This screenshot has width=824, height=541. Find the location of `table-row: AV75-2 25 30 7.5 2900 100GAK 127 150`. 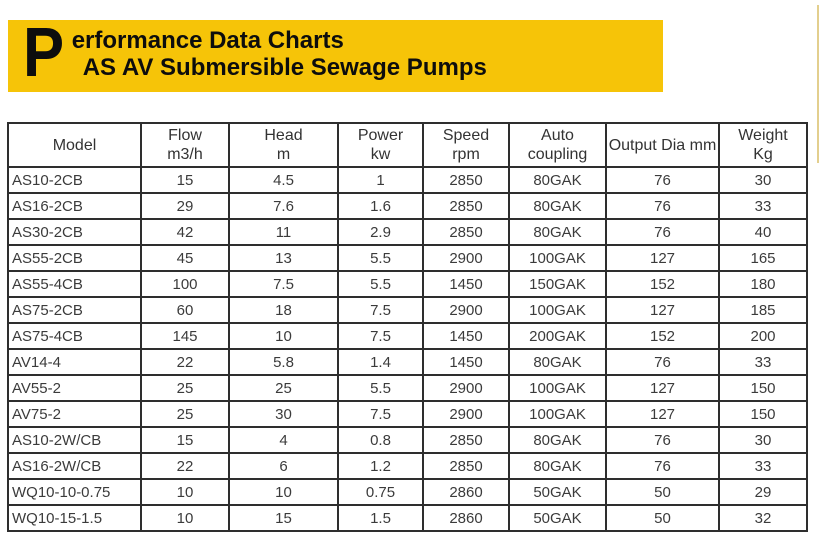

table-row: AV75-2 25 30 7.5 2900 100GAK 127 150 is located at coordinates (407, 414).